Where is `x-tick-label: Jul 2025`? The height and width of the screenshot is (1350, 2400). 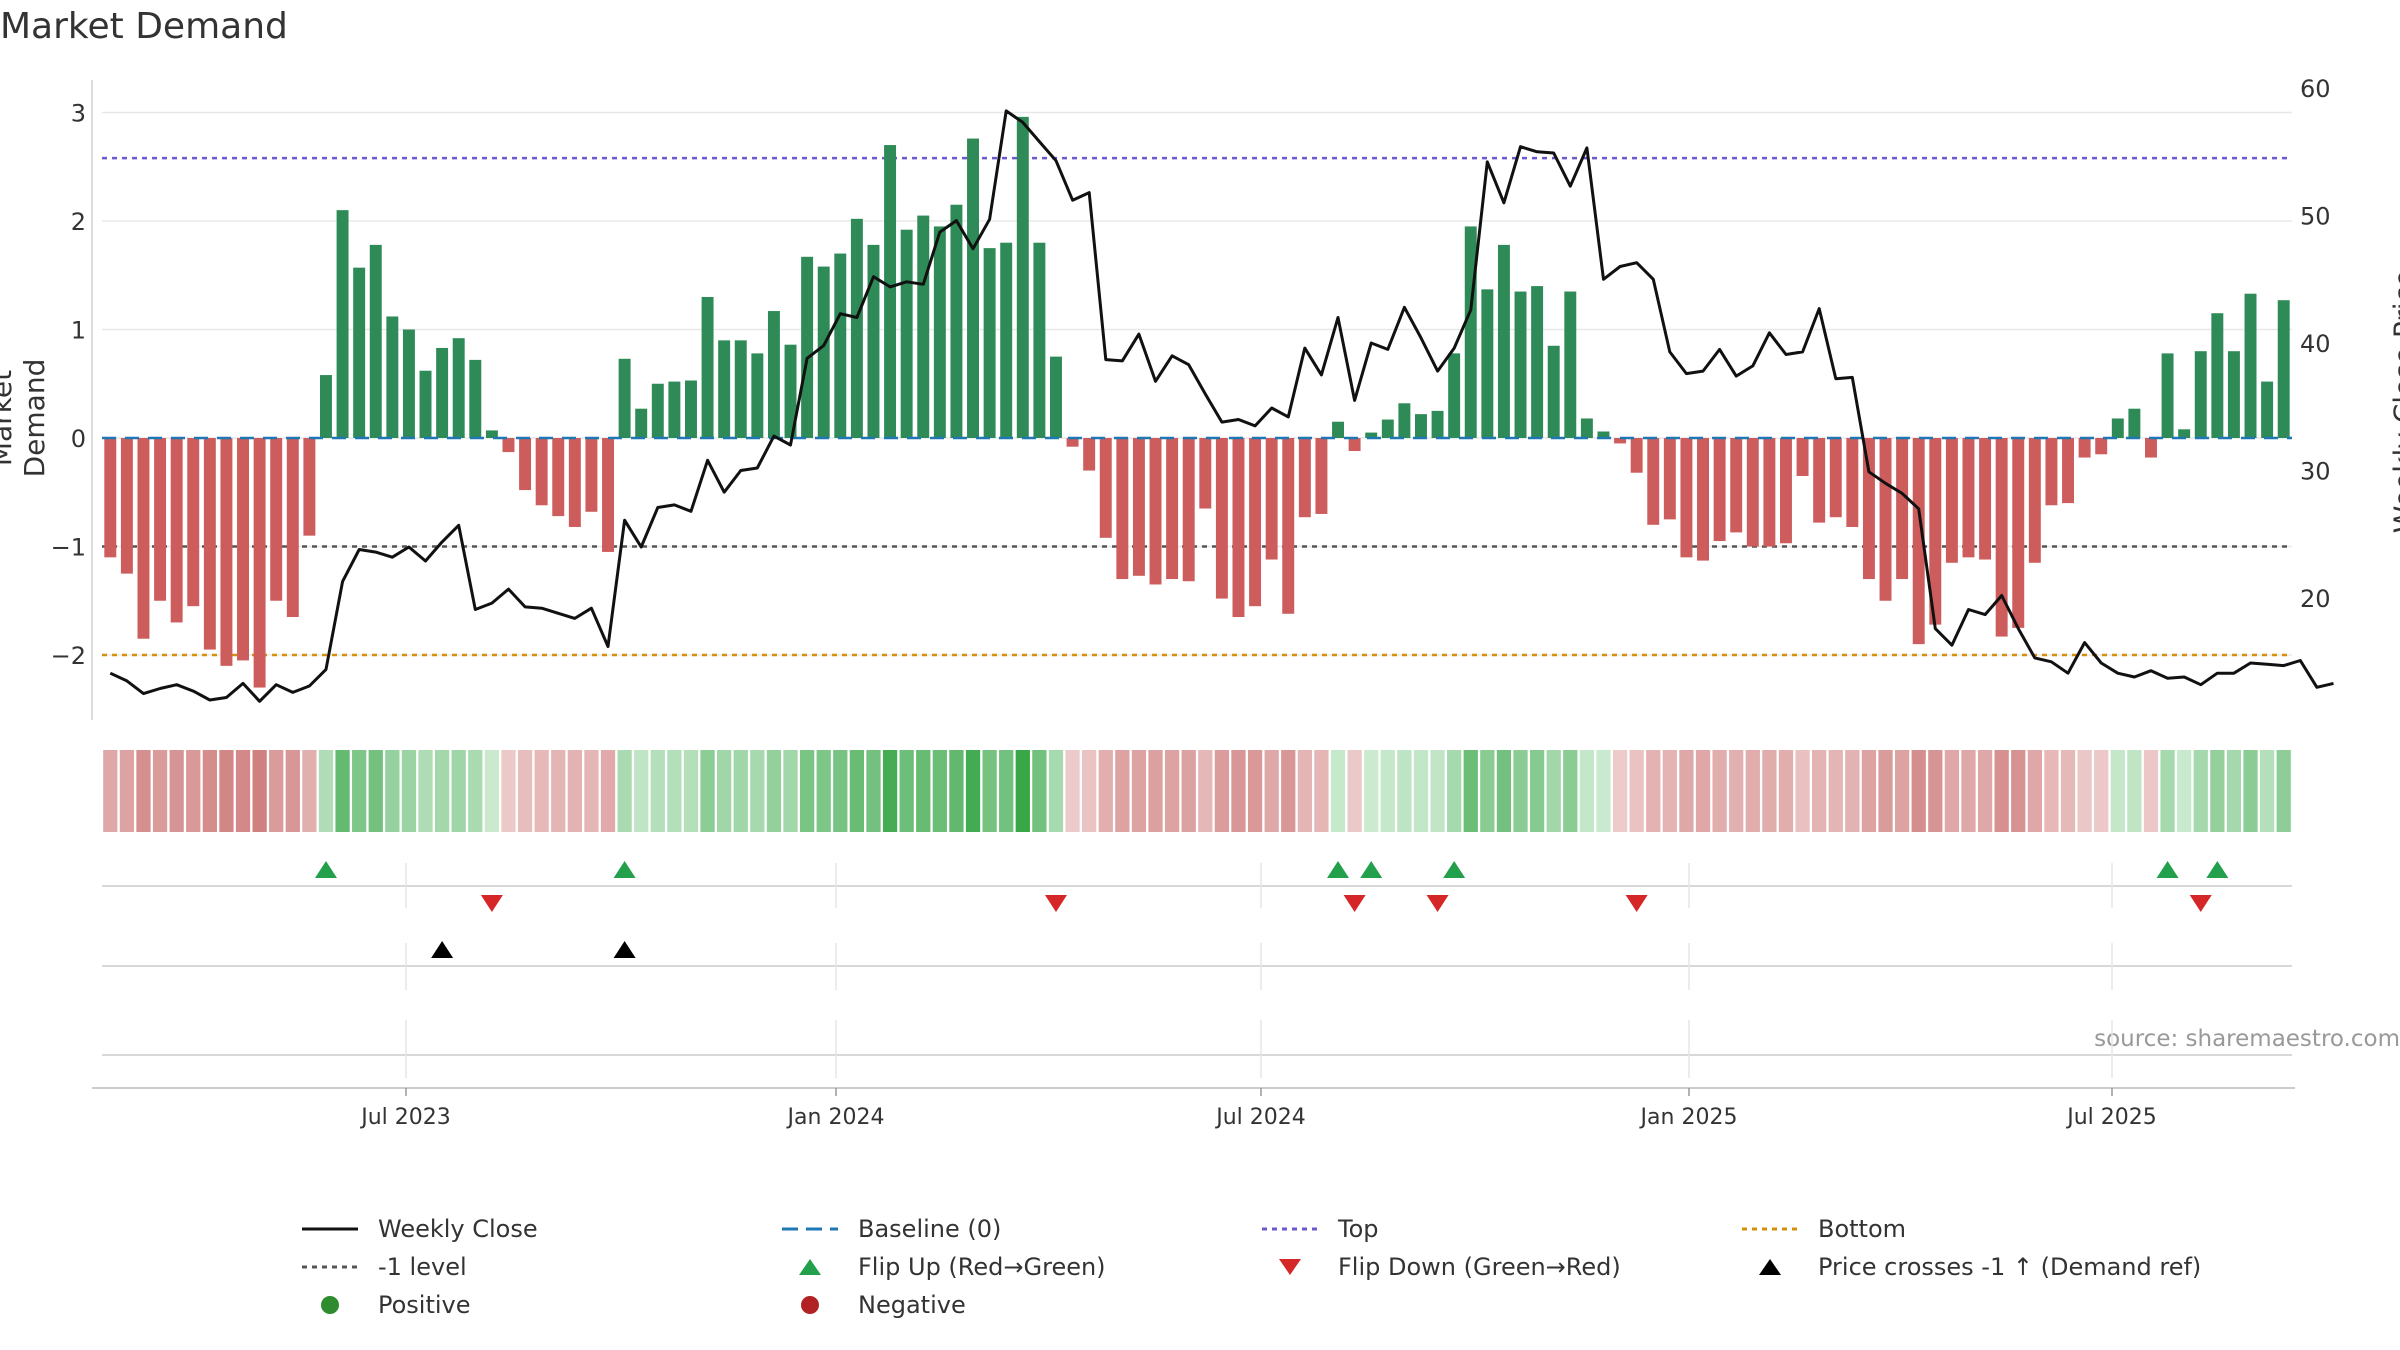 x-tick-label: Jul 2025 is located at coordinates (2111, 1117).